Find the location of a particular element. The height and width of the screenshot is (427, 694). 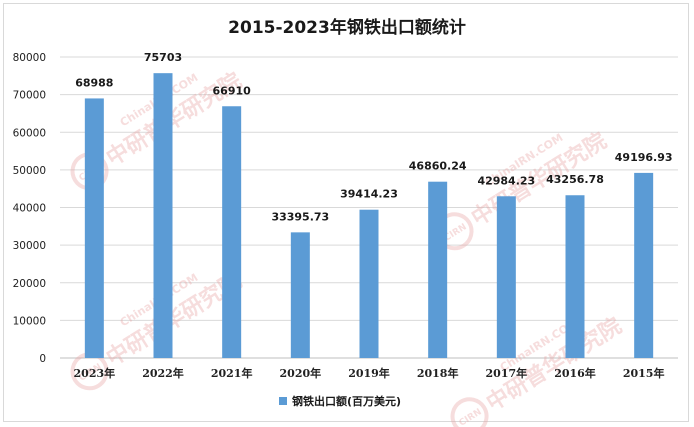

chart-title: 2015-2023年钢铁出口额统计 is located at coordinates (347, 27).